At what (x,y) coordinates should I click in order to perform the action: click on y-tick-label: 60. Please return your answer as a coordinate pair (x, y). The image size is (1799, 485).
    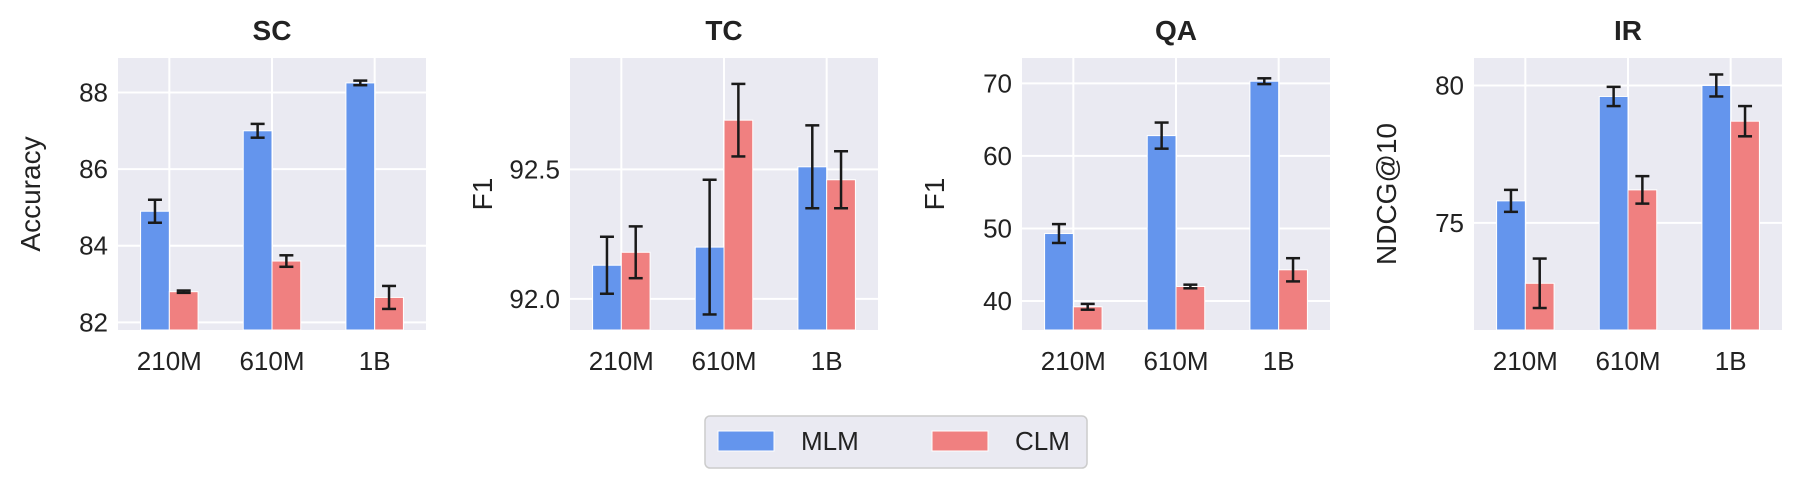
    Looking at the image, I should click on (997, 156).